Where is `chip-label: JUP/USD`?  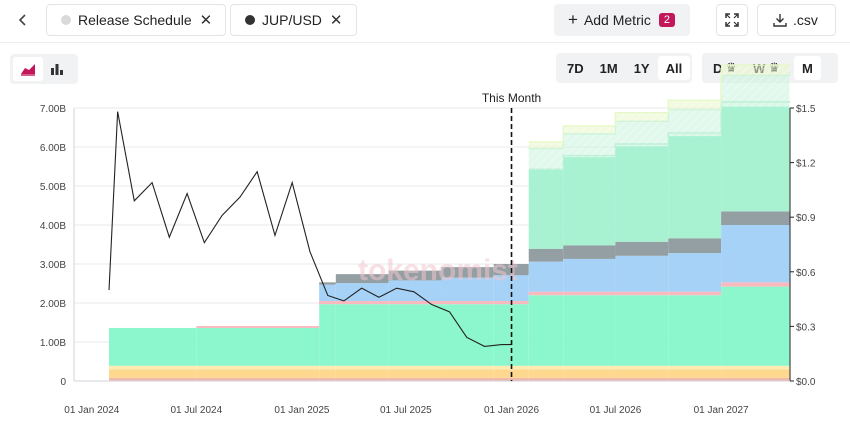
chip-label: JUP/USD is located at coordinates (292, 20).